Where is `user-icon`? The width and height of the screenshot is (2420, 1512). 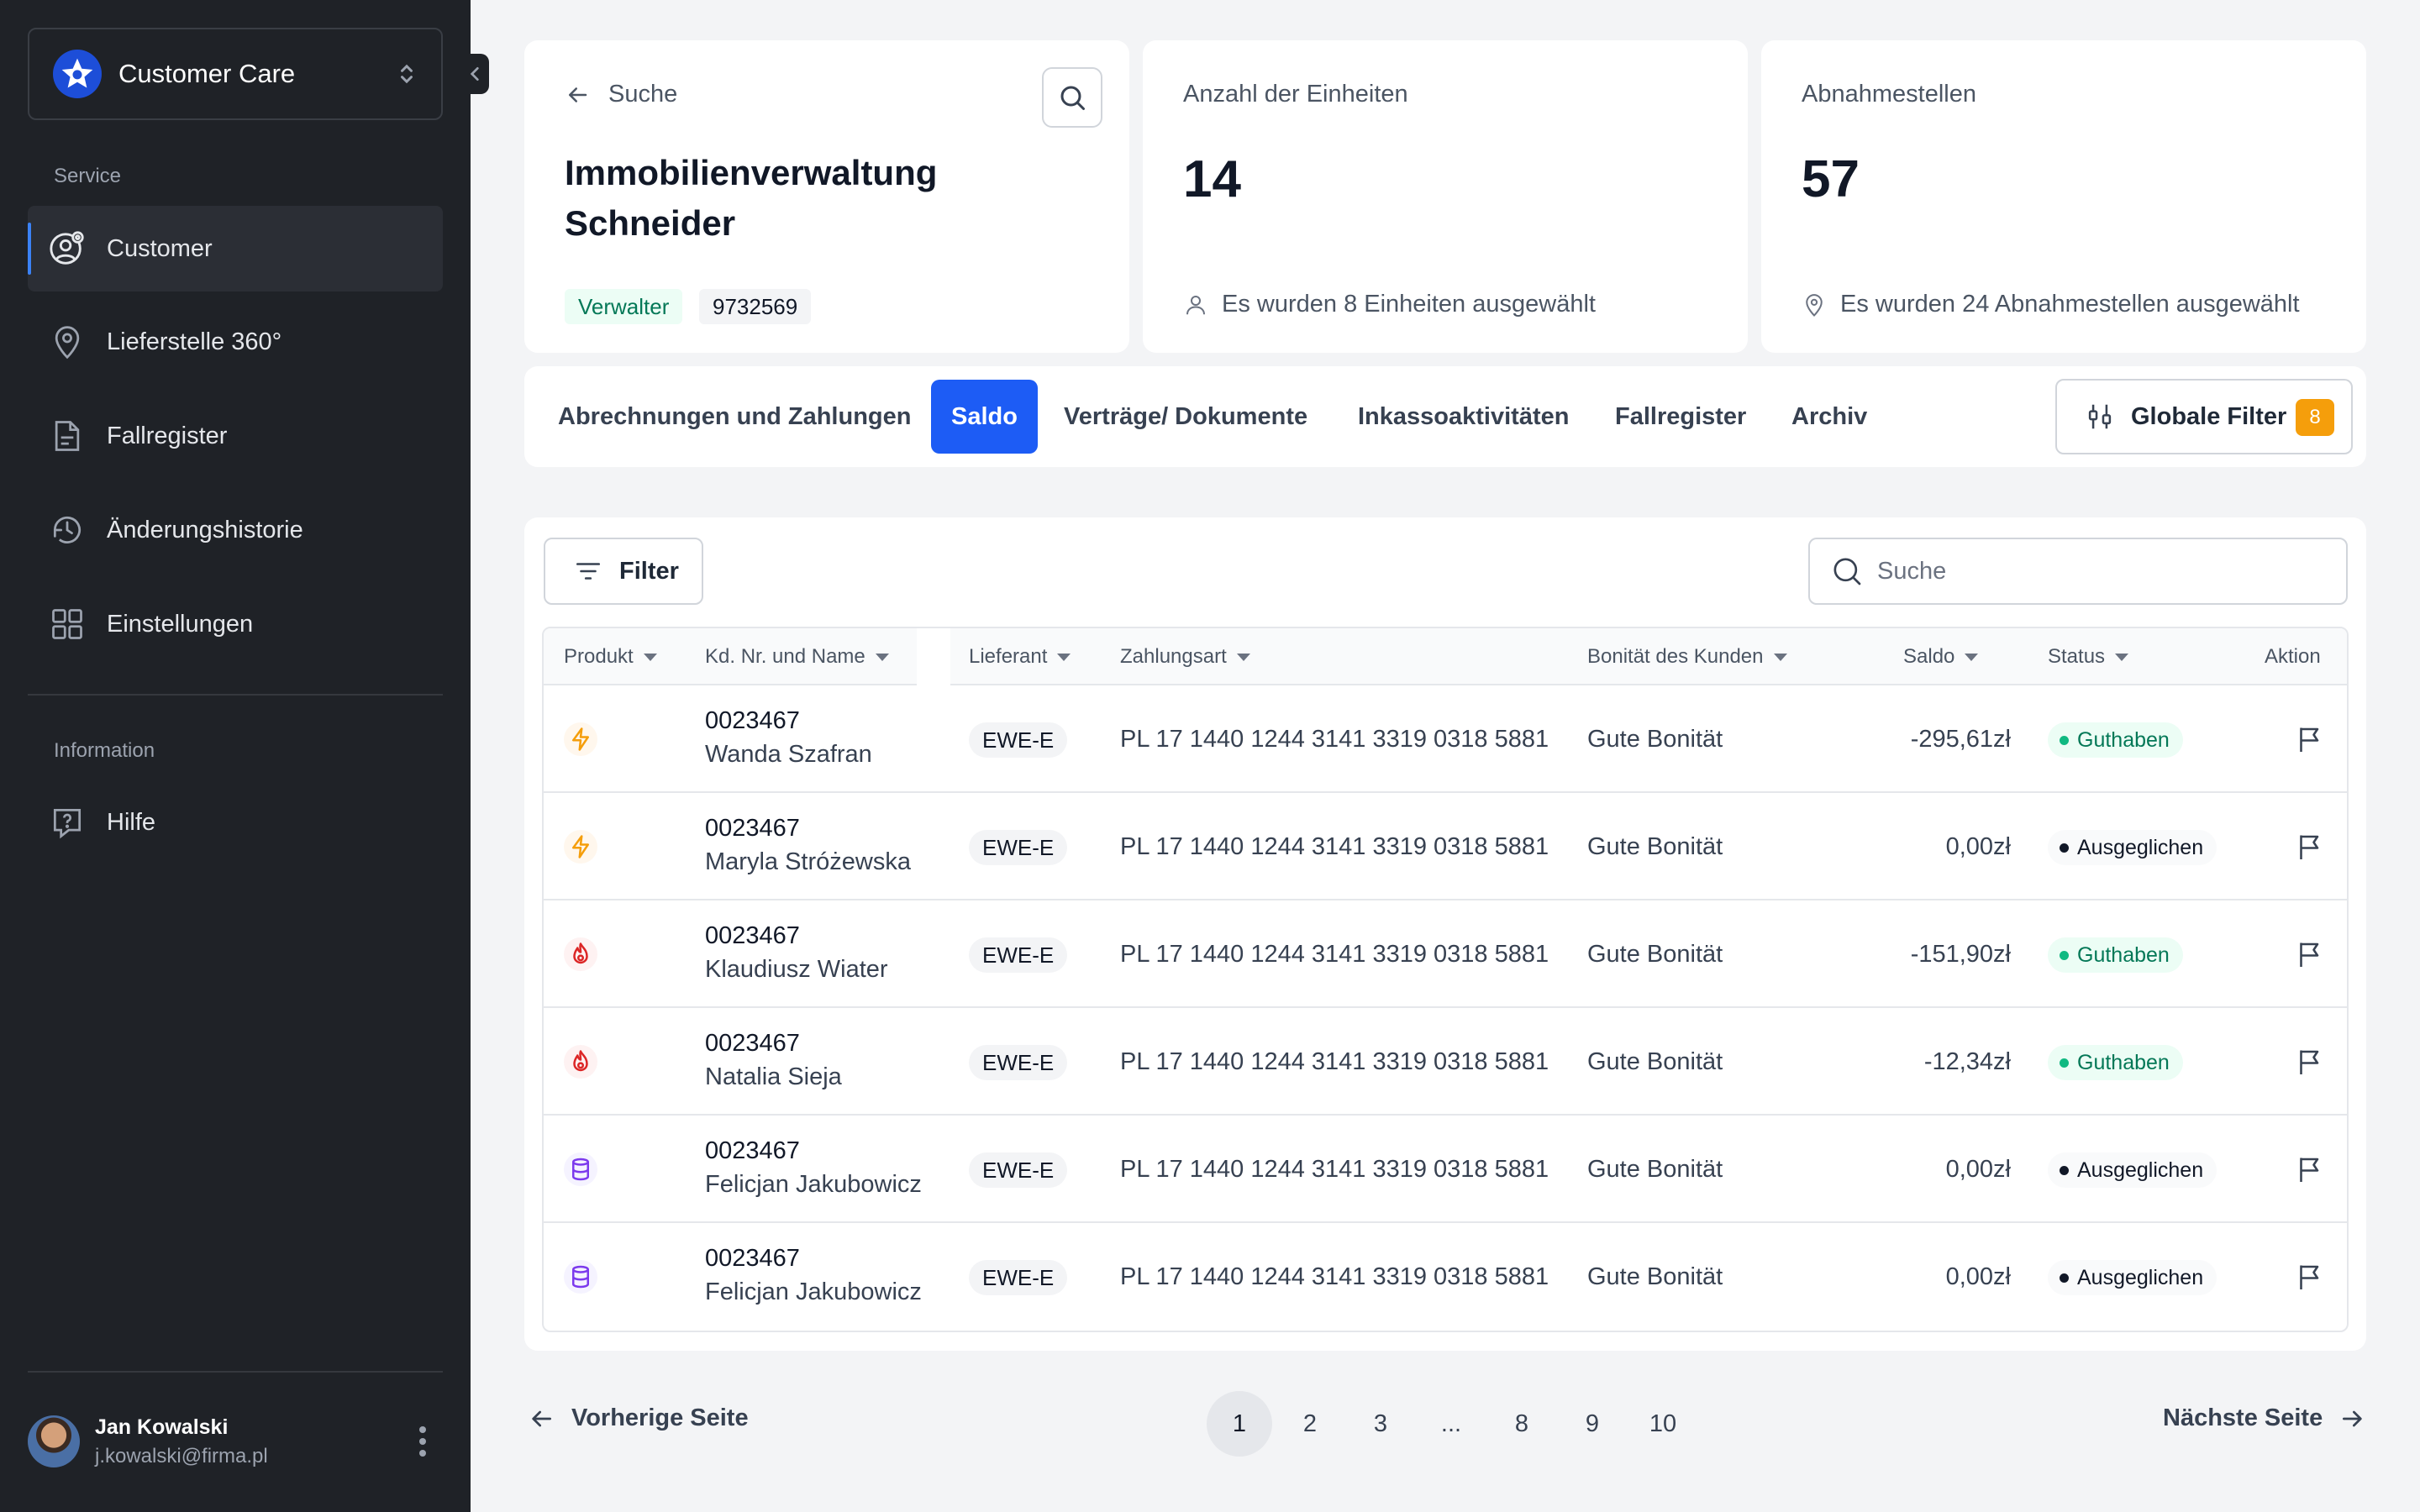
user-icon is located at coordinates (1195, 304).